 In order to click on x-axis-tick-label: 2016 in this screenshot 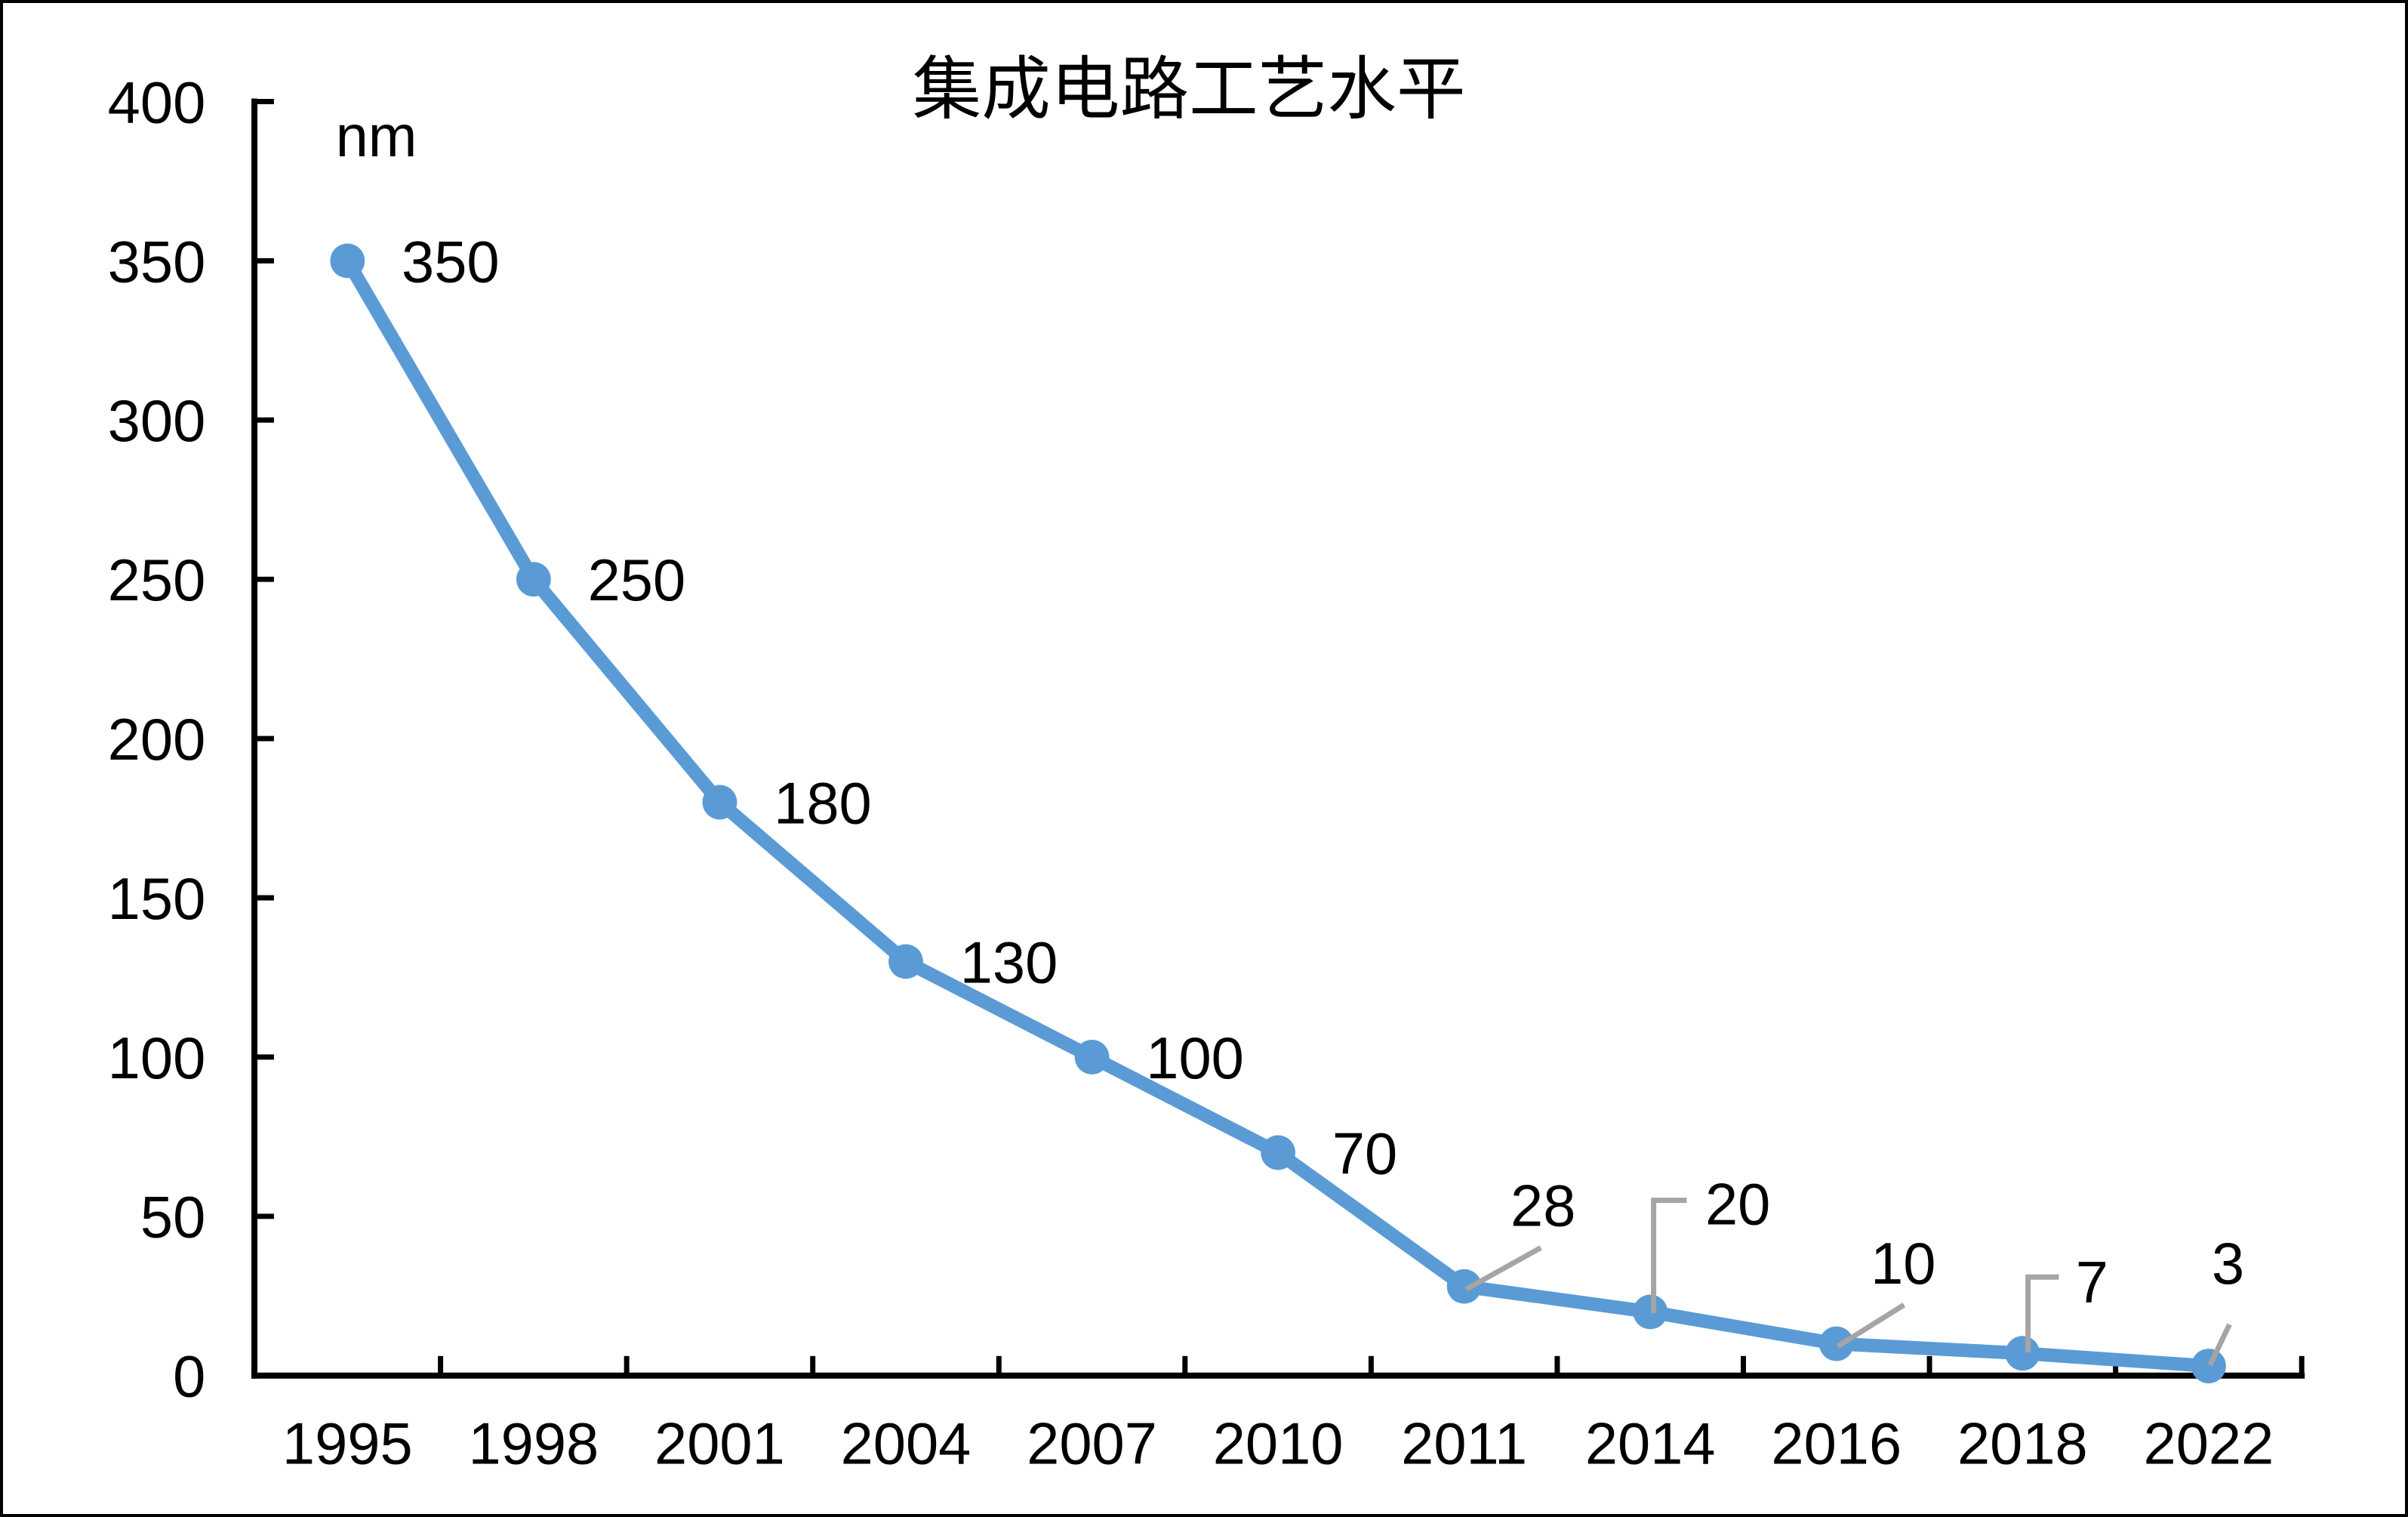, I will do `click(1836, 1443)`.